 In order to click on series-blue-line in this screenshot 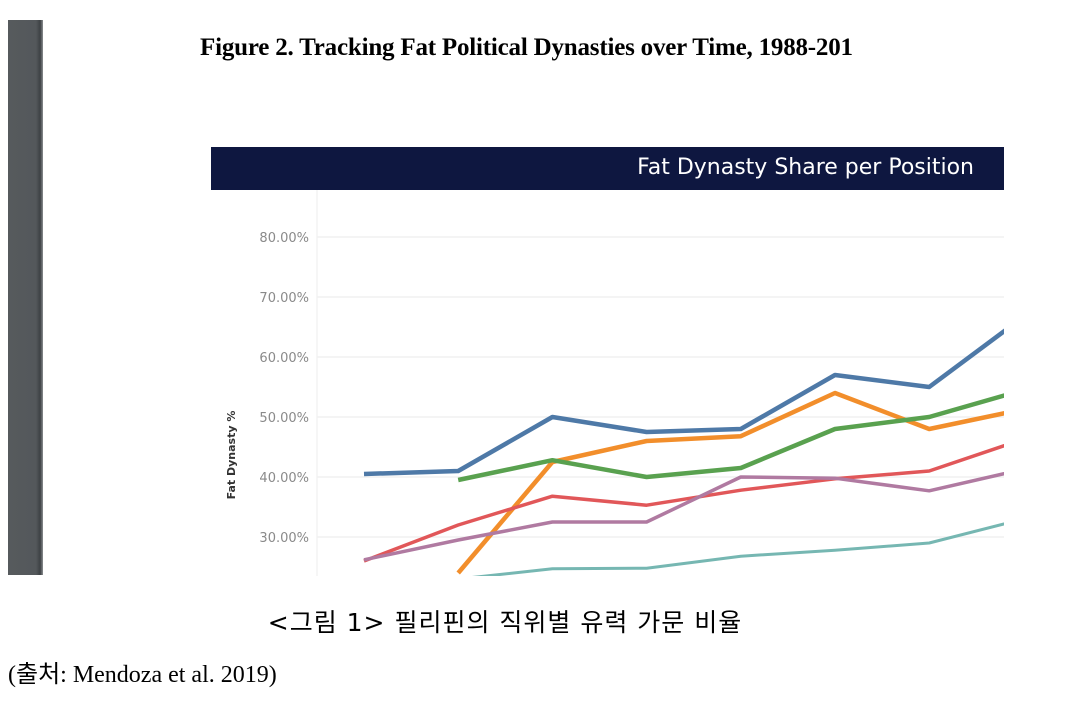, I will do `click(683, 402)`.